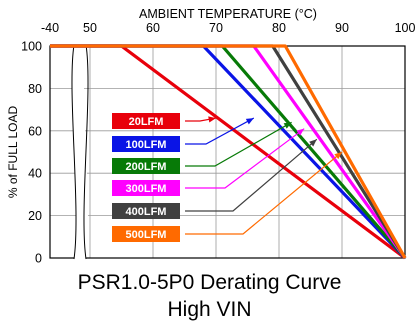 The height and width of the screenshot is (322, 419). Describe the element at coordinates (50, 28) in the screenshot. I see `x-tick-label: -40` at that location.